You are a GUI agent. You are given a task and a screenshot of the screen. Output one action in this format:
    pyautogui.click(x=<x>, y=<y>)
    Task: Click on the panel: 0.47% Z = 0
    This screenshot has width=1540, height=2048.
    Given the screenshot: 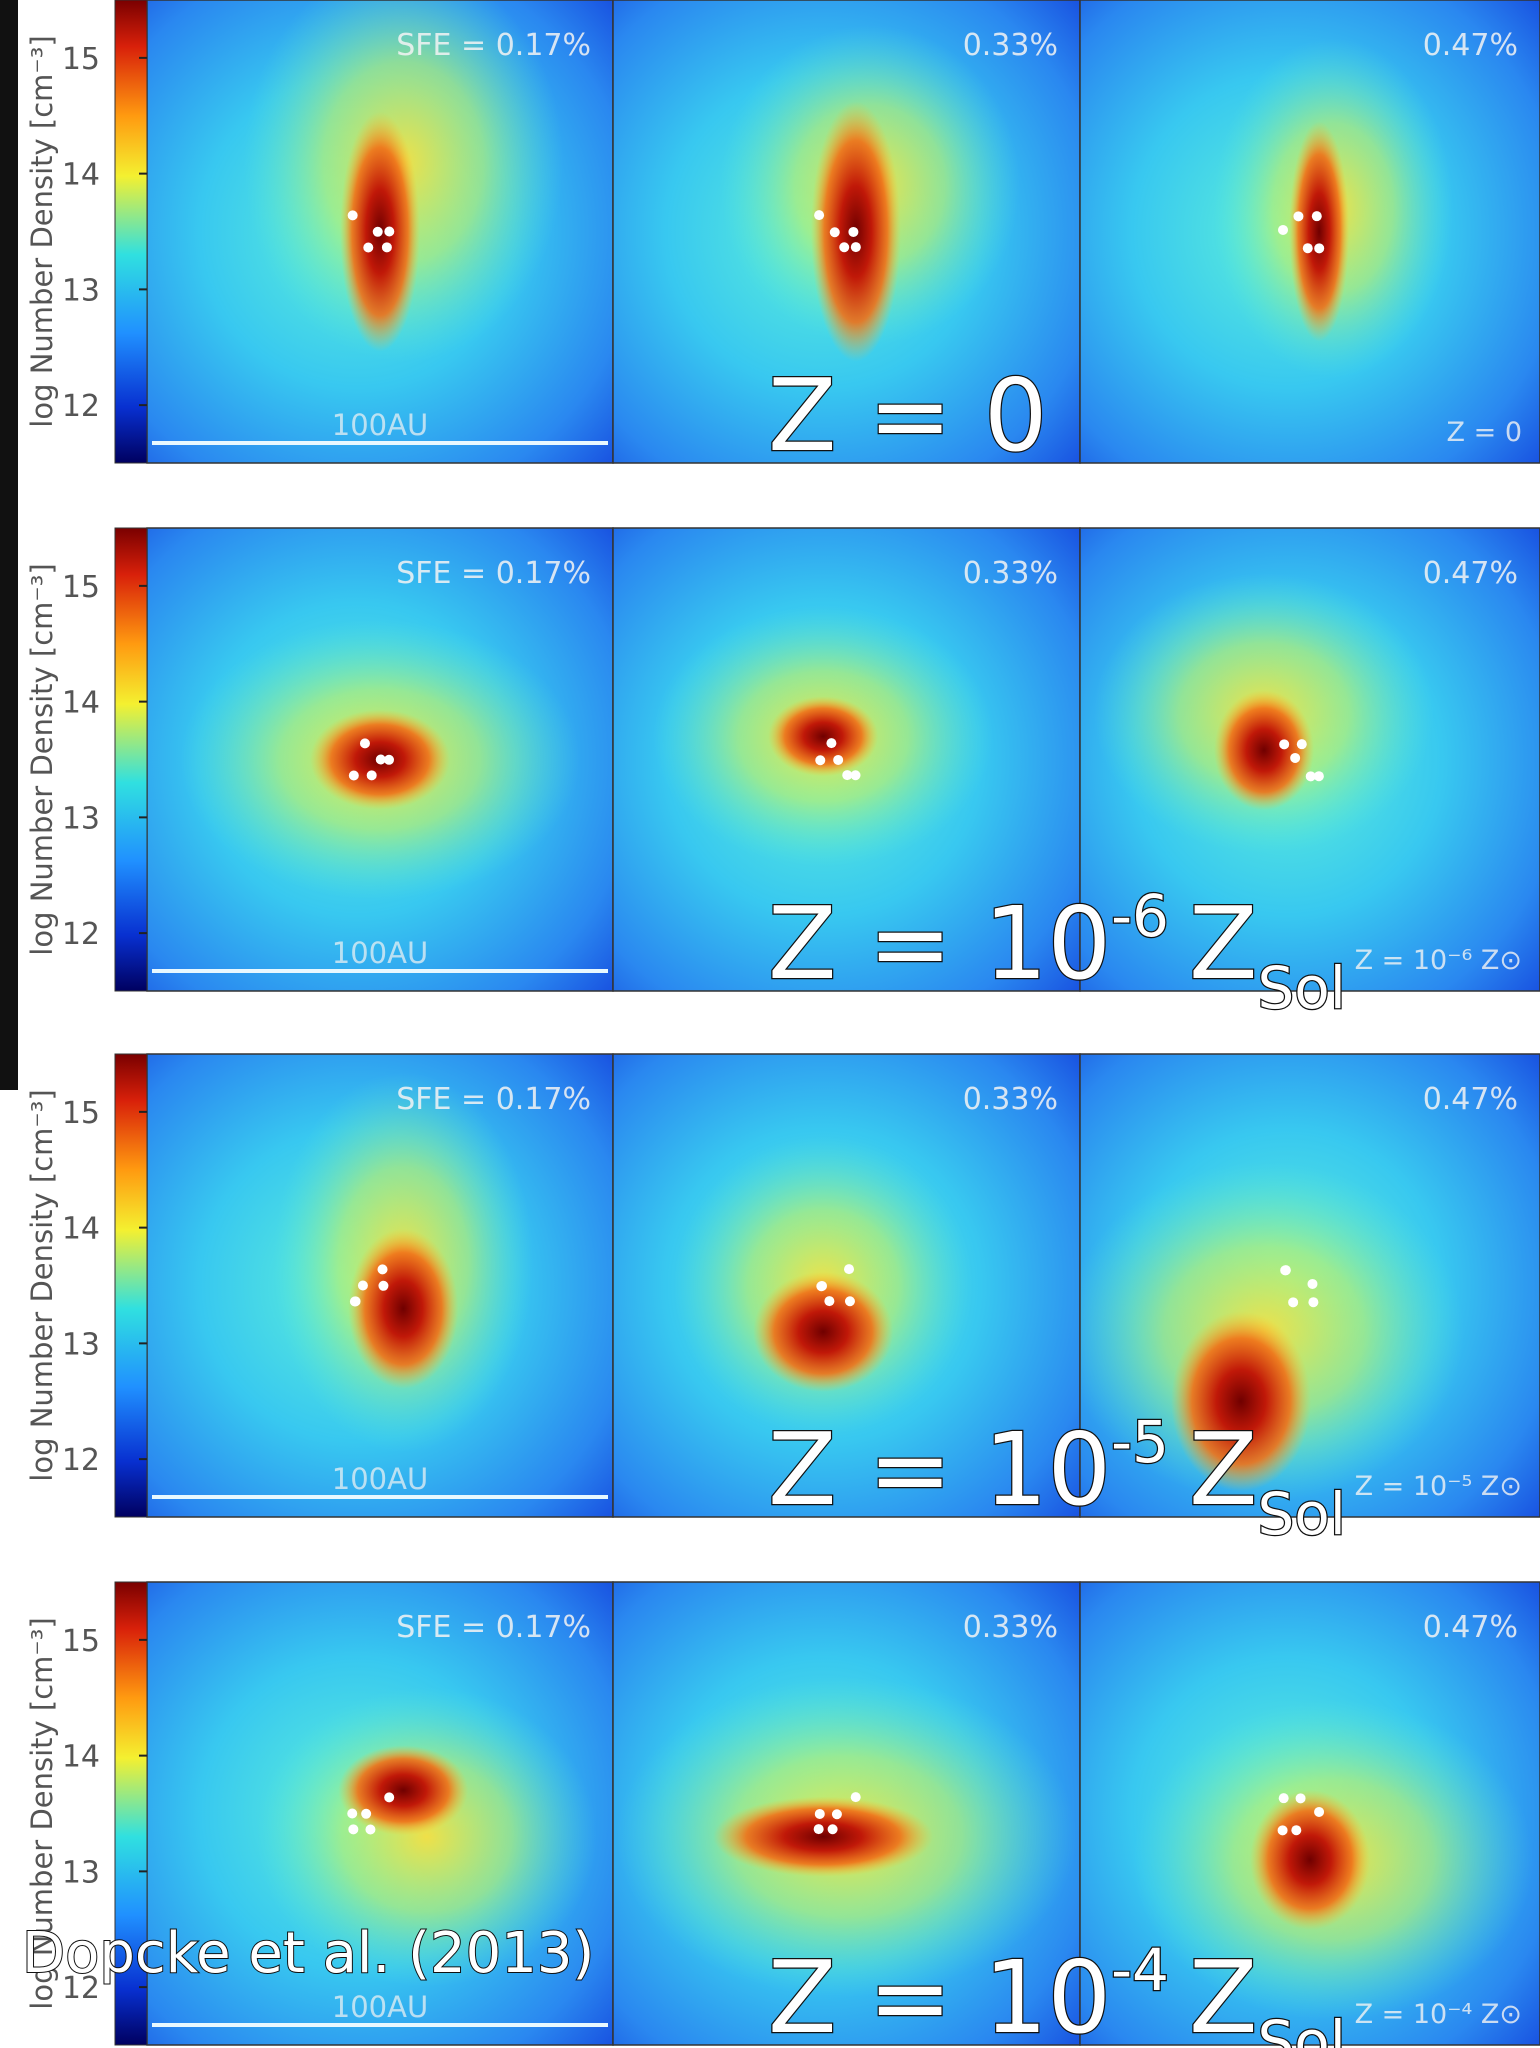 What is the action you would take?
    pyautogui.click(x=1309, y=232)
    